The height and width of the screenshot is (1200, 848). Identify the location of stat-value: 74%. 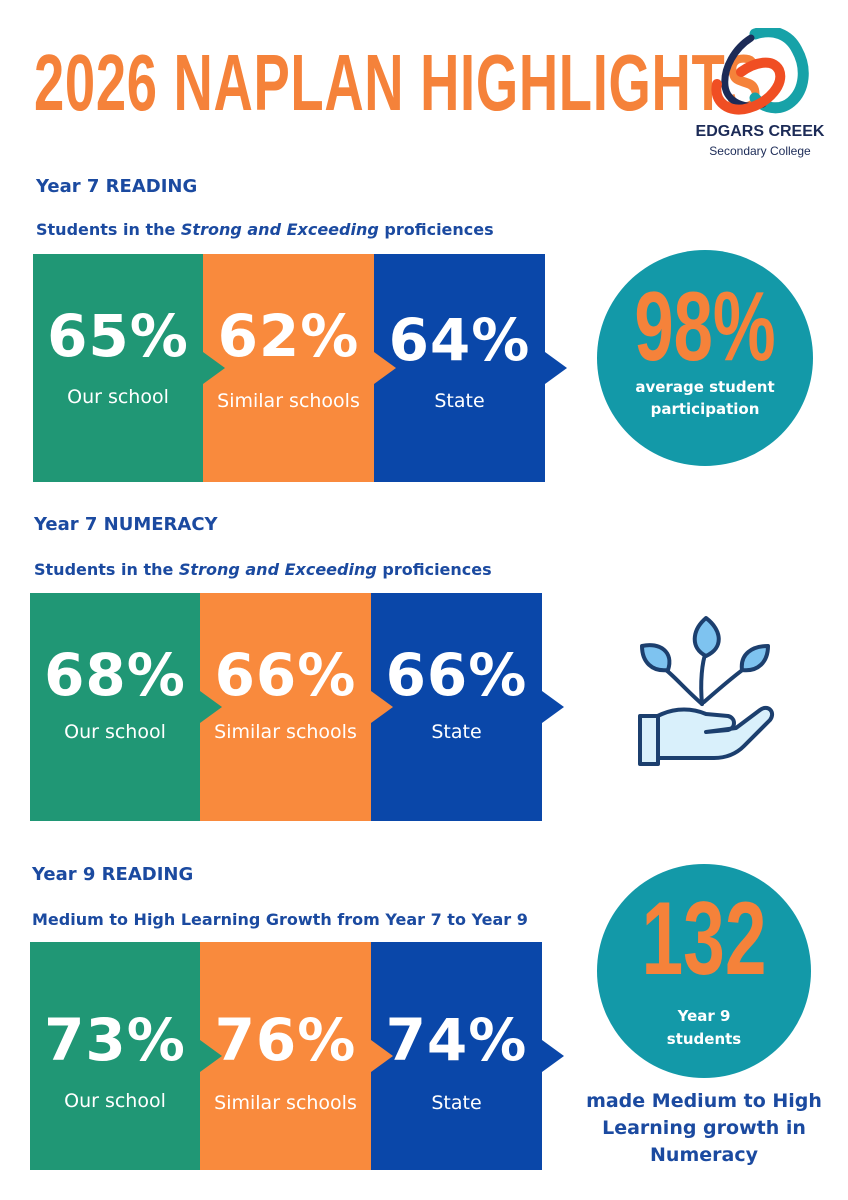
(456, 1040).